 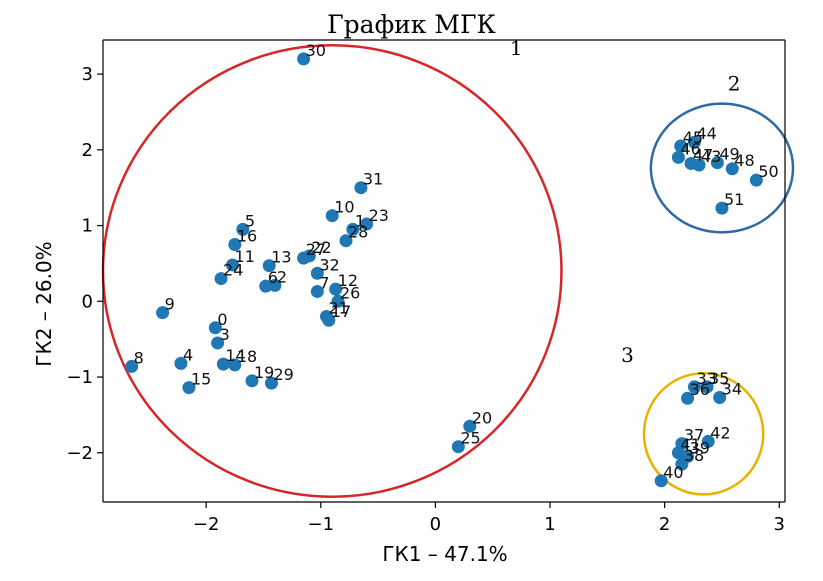 I want to click on data-point-label-34: 34, so click(x=732, y=388).